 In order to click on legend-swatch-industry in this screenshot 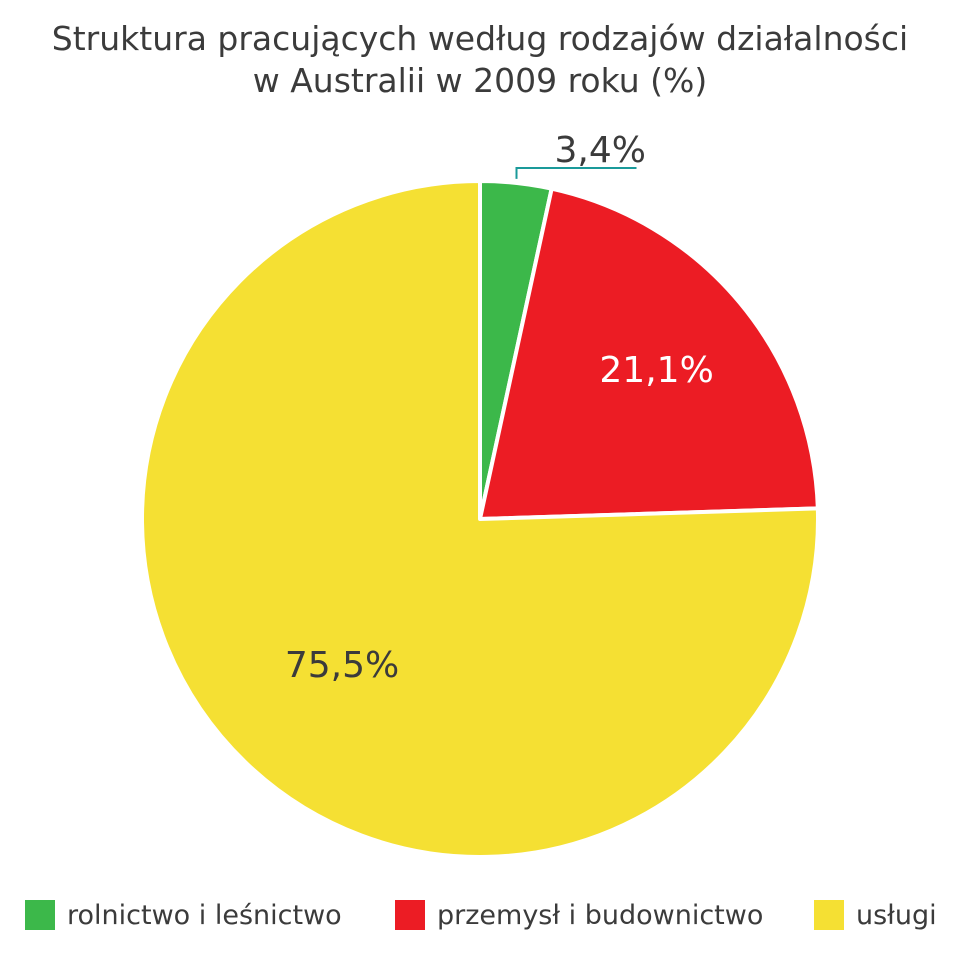, I will do `click(410, 915)`.